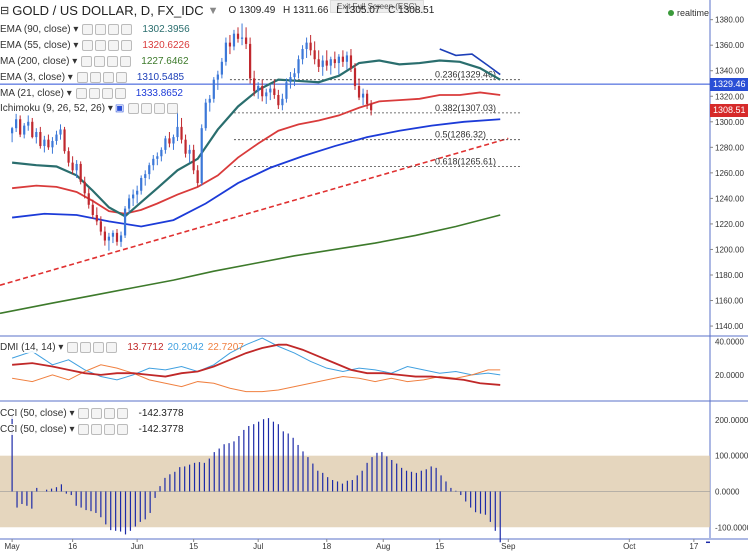 The image size is (748, 552). Describe the element at coordinates (39, 30) in the screenshot. I see `indicator-label: EMA (90, close) ▾` at that location.